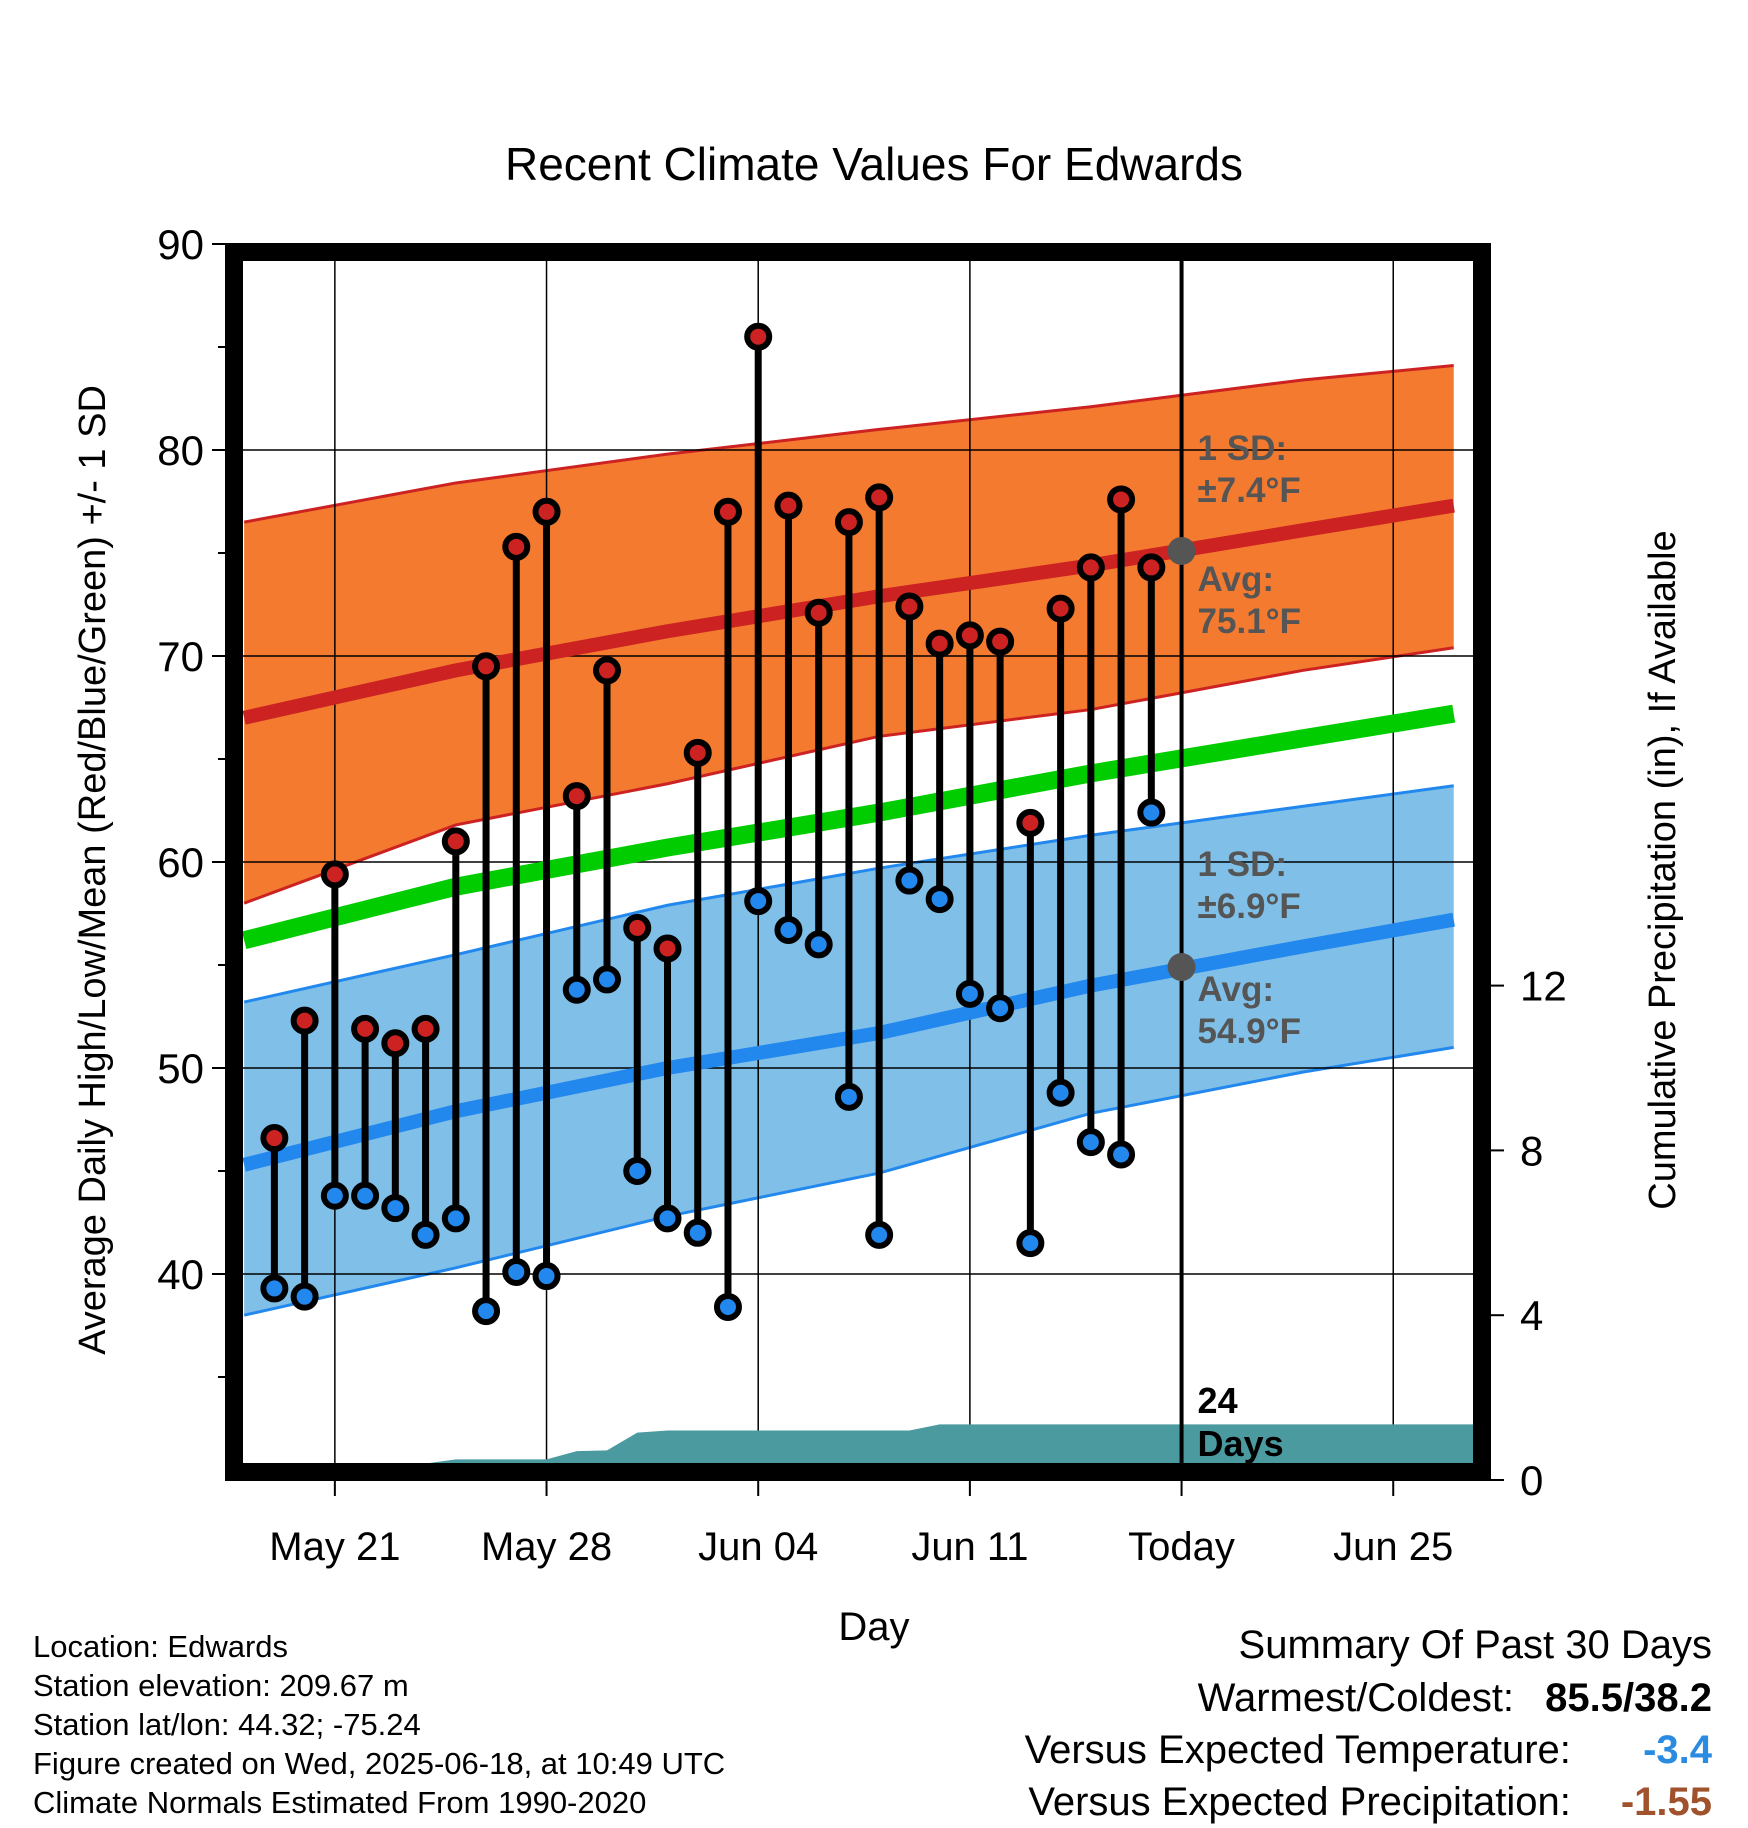 Image resolution: width=1748 pixels, height=1828 pixels. What do you see at coordinates (1241, 1443) in the screenshot?
I see `precip-days-label: Days` at bounding box center [1241, 1443].